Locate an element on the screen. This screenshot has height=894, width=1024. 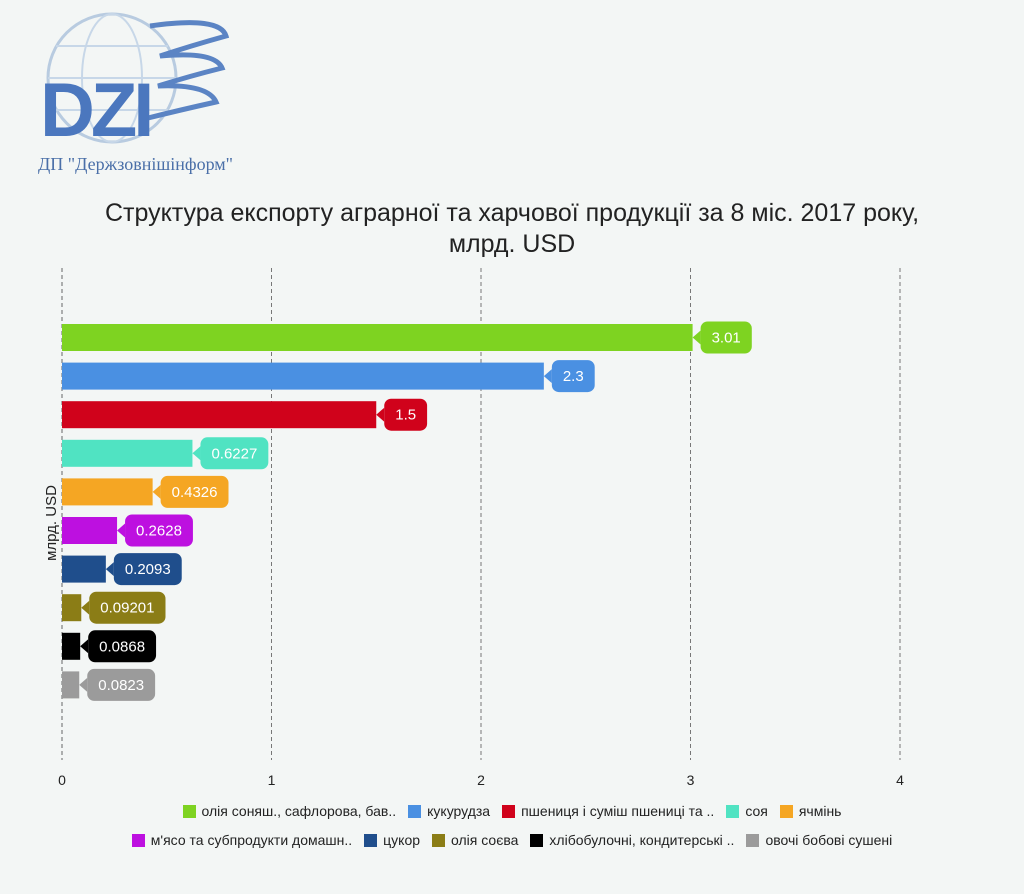
y-axis-label: млрд. USD is located at coordinates (51, 523).